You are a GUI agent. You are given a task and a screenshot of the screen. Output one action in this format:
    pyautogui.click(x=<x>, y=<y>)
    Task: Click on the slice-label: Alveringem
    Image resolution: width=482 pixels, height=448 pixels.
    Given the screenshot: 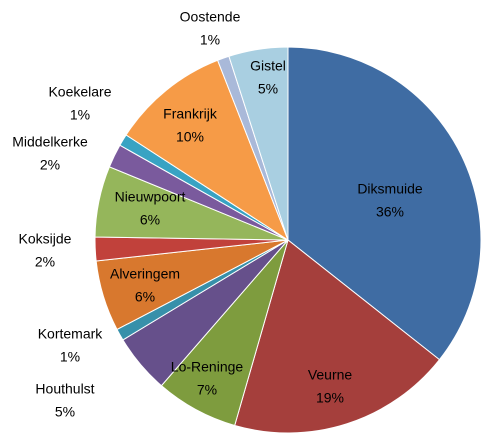 What is the action you would take?
    pyautogui.click(x=145, y=274)
    